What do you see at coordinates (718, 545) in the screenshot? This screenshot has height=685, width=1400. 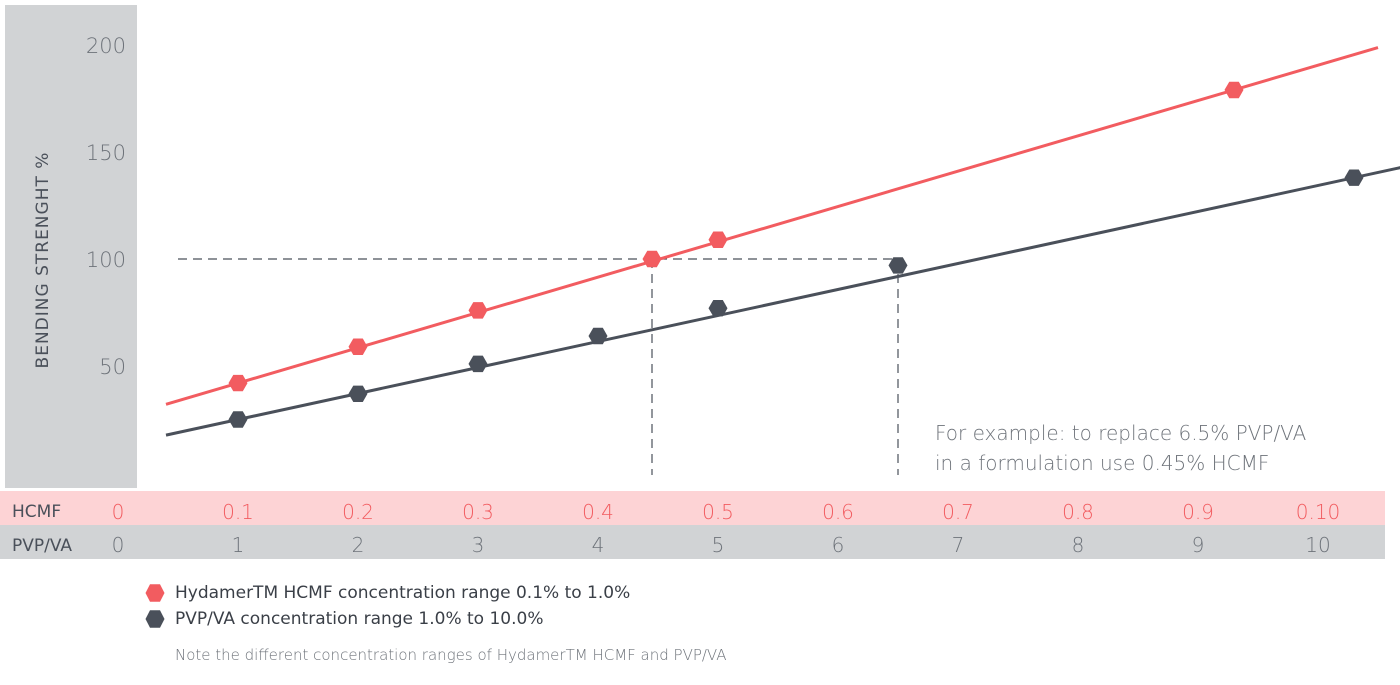 I see `x-tick-label: 5` at bounding box center [718, 545].